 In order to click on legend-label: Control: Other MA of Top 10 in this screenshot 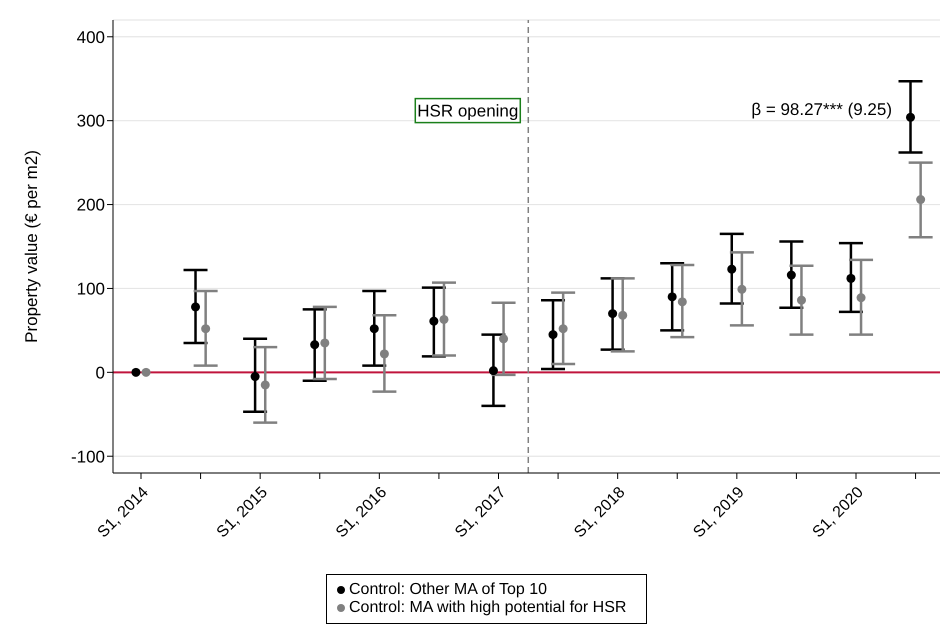, I will do `click(448, 589)`.